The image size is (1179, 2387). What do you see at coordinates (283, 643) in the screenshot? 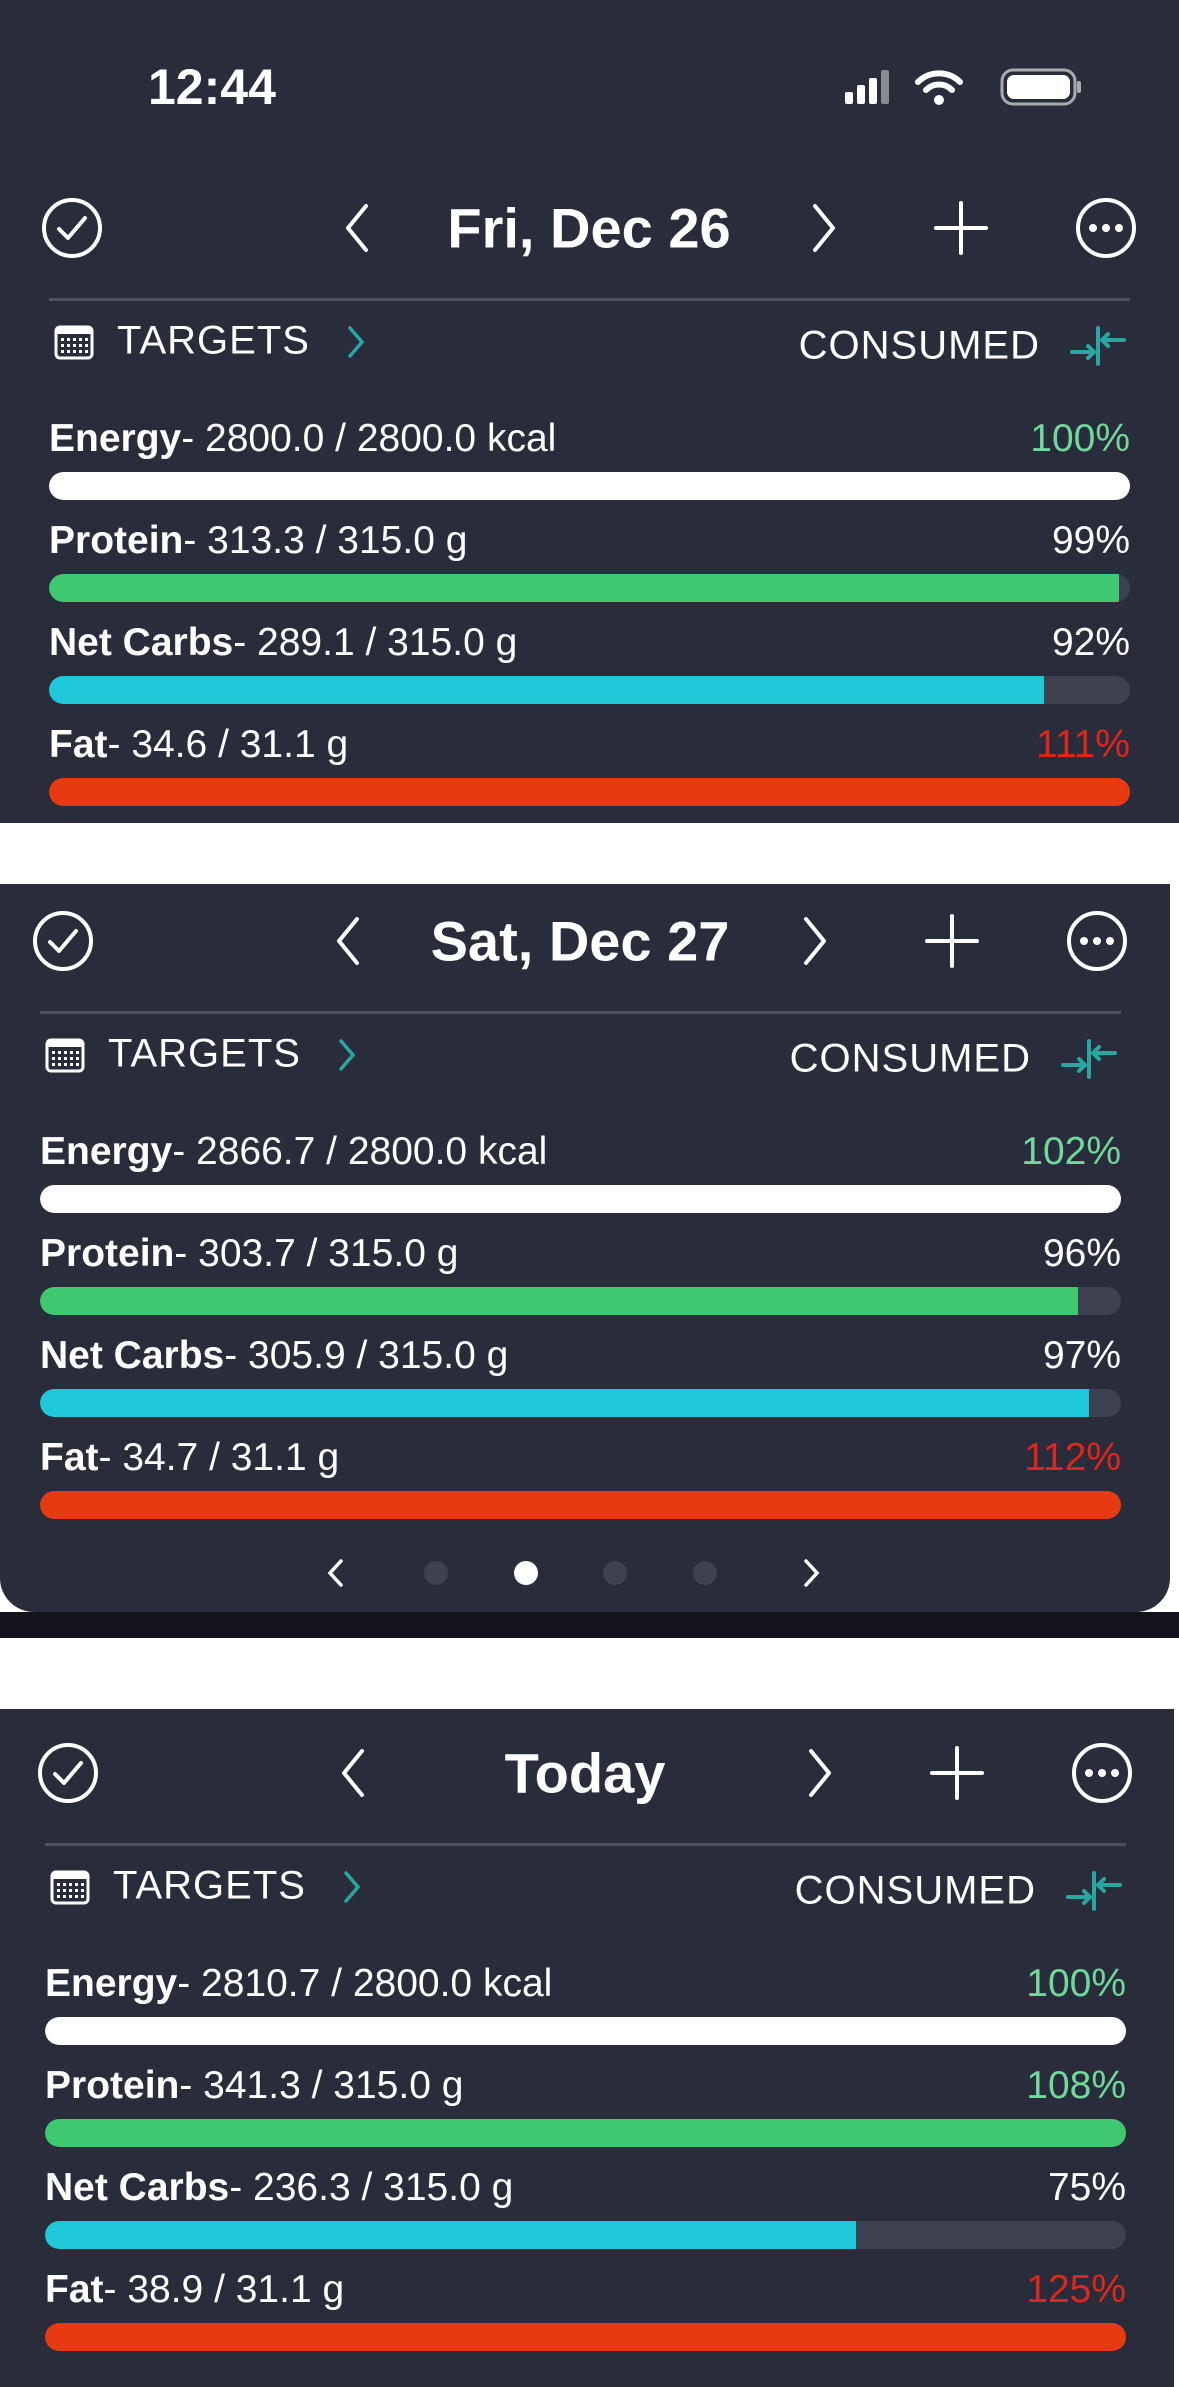
I see `nutrient-label: Net Carbs- 289.1 / 315.0 g` at bounding box center [283, 643].